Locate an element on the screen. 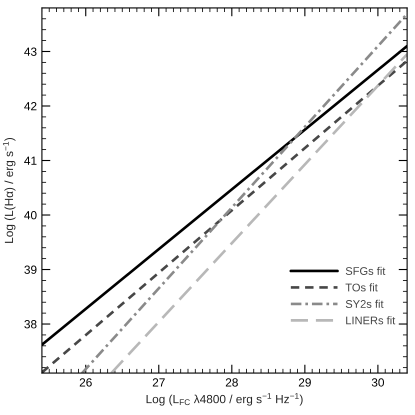 This screenshot has height=415, width=415. x-tick-label: 29 is located at coordinates (304, 382).